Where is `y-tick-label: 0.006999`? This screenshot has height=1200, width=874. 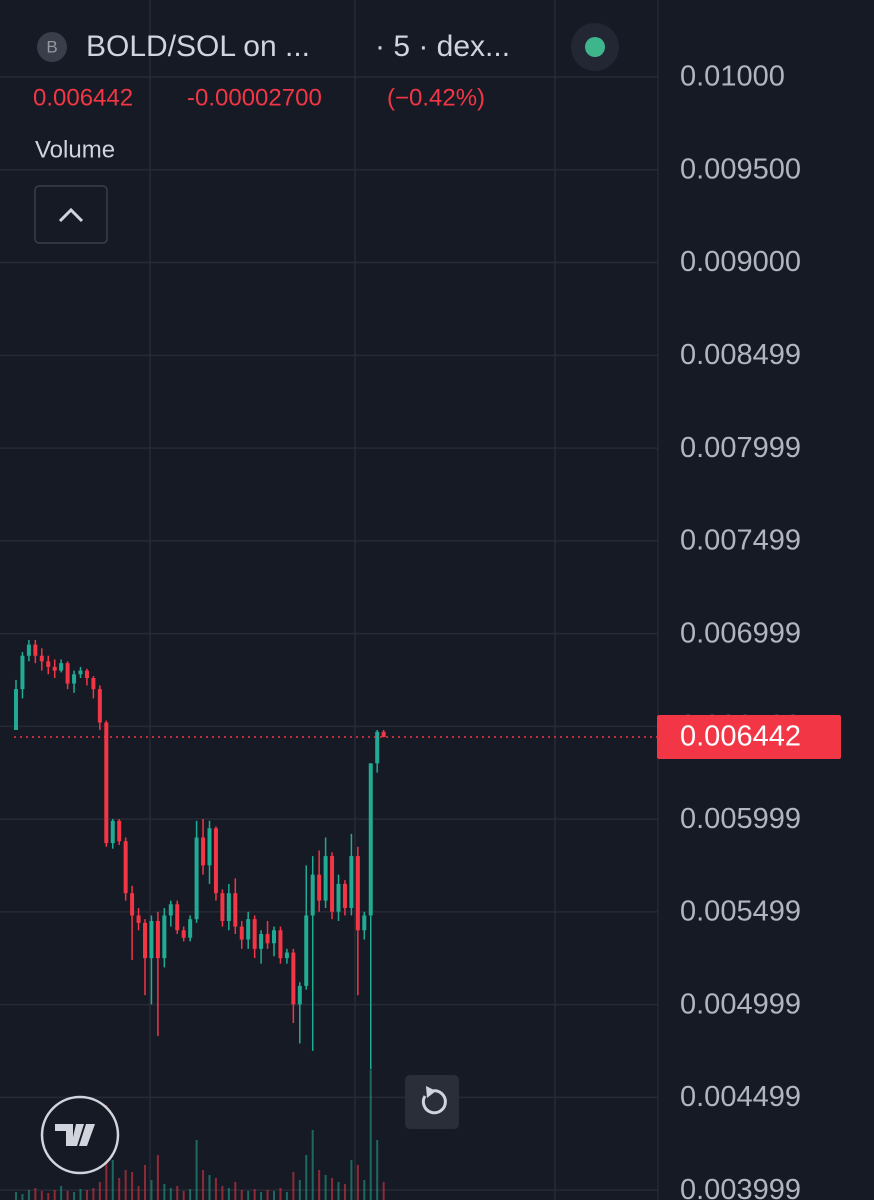 y-tick-label: 0.006999 is located at coordinates (740, 633).